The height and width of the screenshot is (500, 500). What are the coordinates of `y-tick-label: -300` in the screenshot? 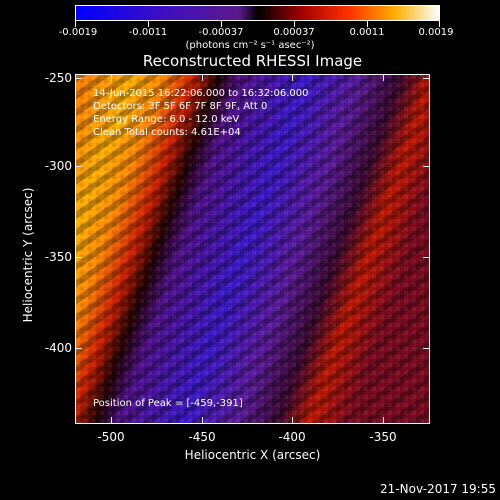 It's located at (58, 166).